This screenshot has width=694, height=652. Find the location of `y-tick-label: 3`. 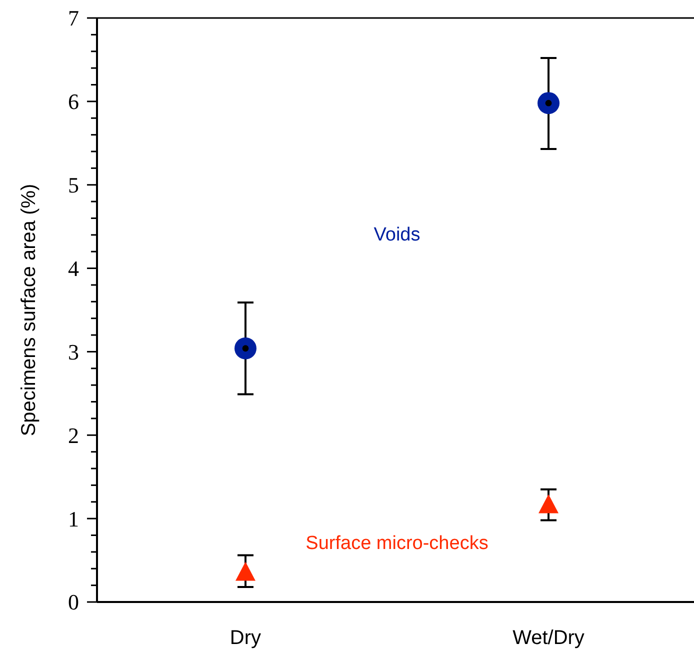

y-tick-label: 3 is located at coordinates (73, 351).